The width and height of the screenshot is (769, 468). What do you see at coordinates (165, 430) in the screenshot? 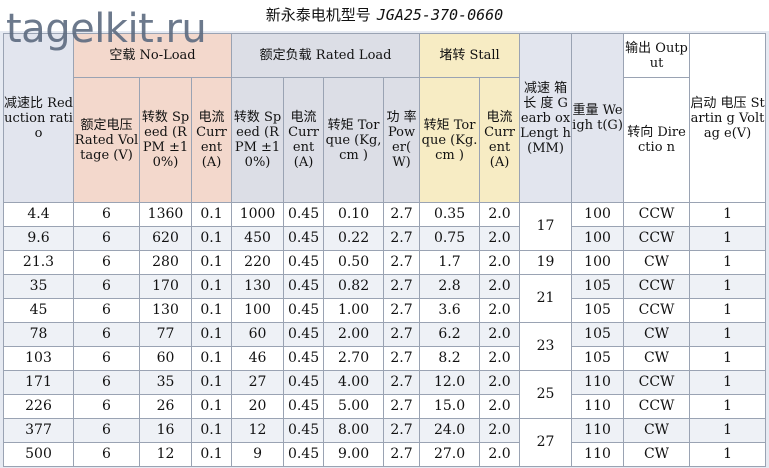
I see `no-load-speed-cell: 16` at bounding box center [165, 430].